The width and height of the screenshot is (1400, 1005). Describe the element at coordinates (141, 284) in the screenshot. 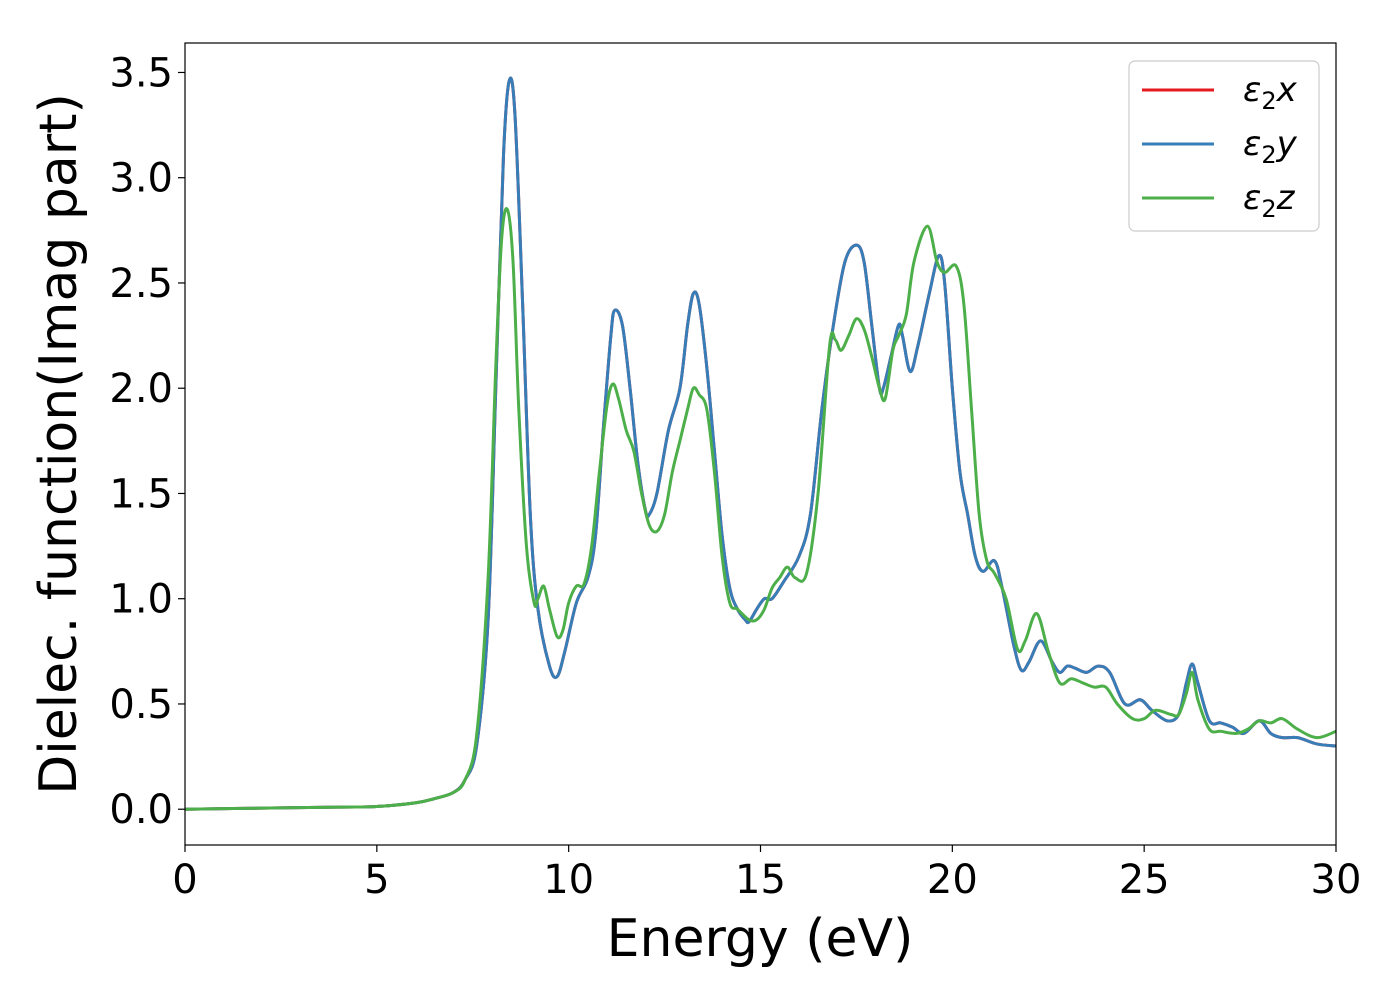

I see `y-tick-label: 2.5` at that location.